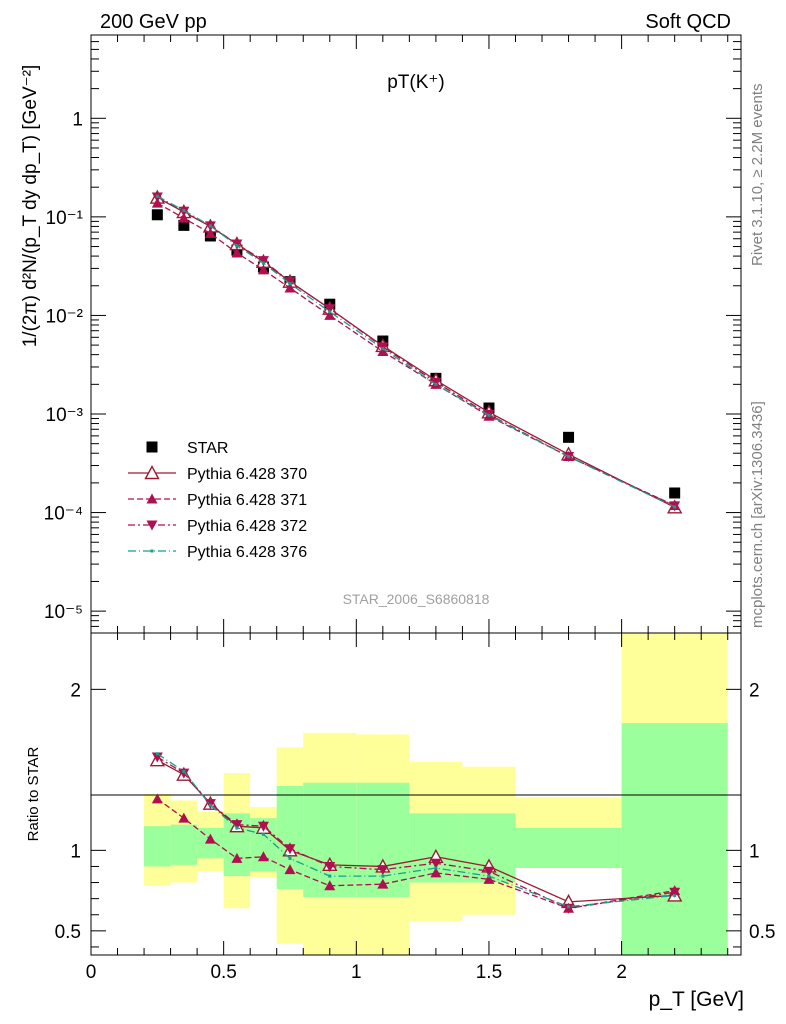  I want to click on y-tick-label: 10⁻², so click(65, 316).